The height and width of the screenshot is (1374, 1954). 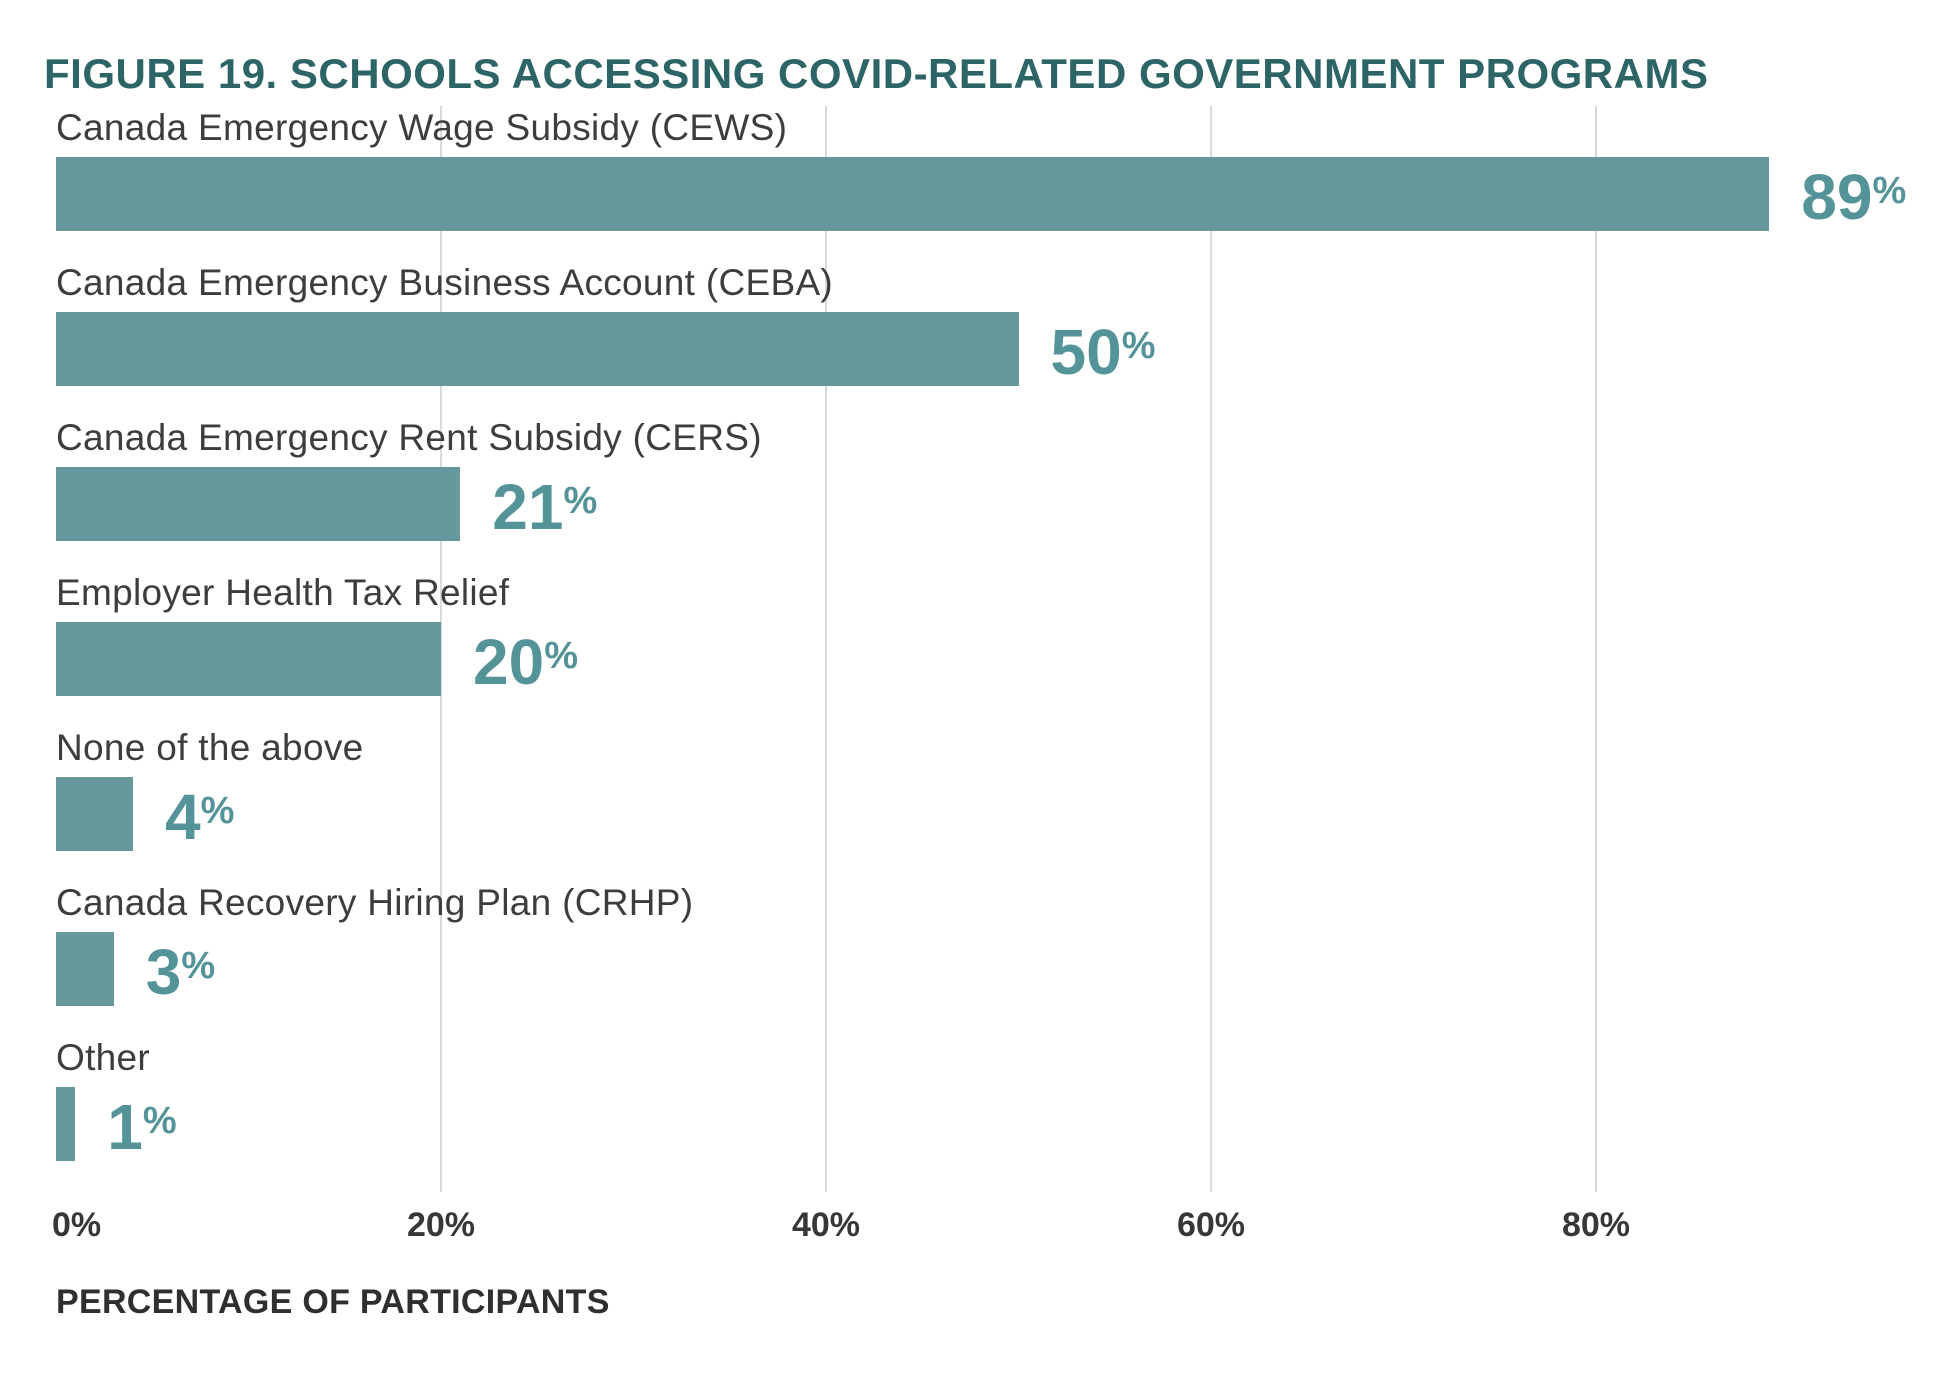 I want to click on bar-line: 21%, so click(x=1005, y=504).